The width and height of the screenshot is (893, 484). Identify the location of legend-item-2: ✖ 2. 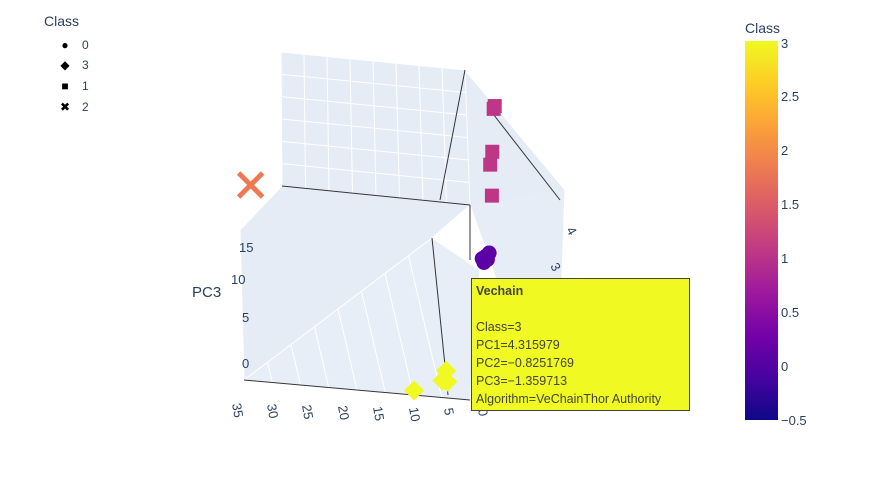
(73, 107).